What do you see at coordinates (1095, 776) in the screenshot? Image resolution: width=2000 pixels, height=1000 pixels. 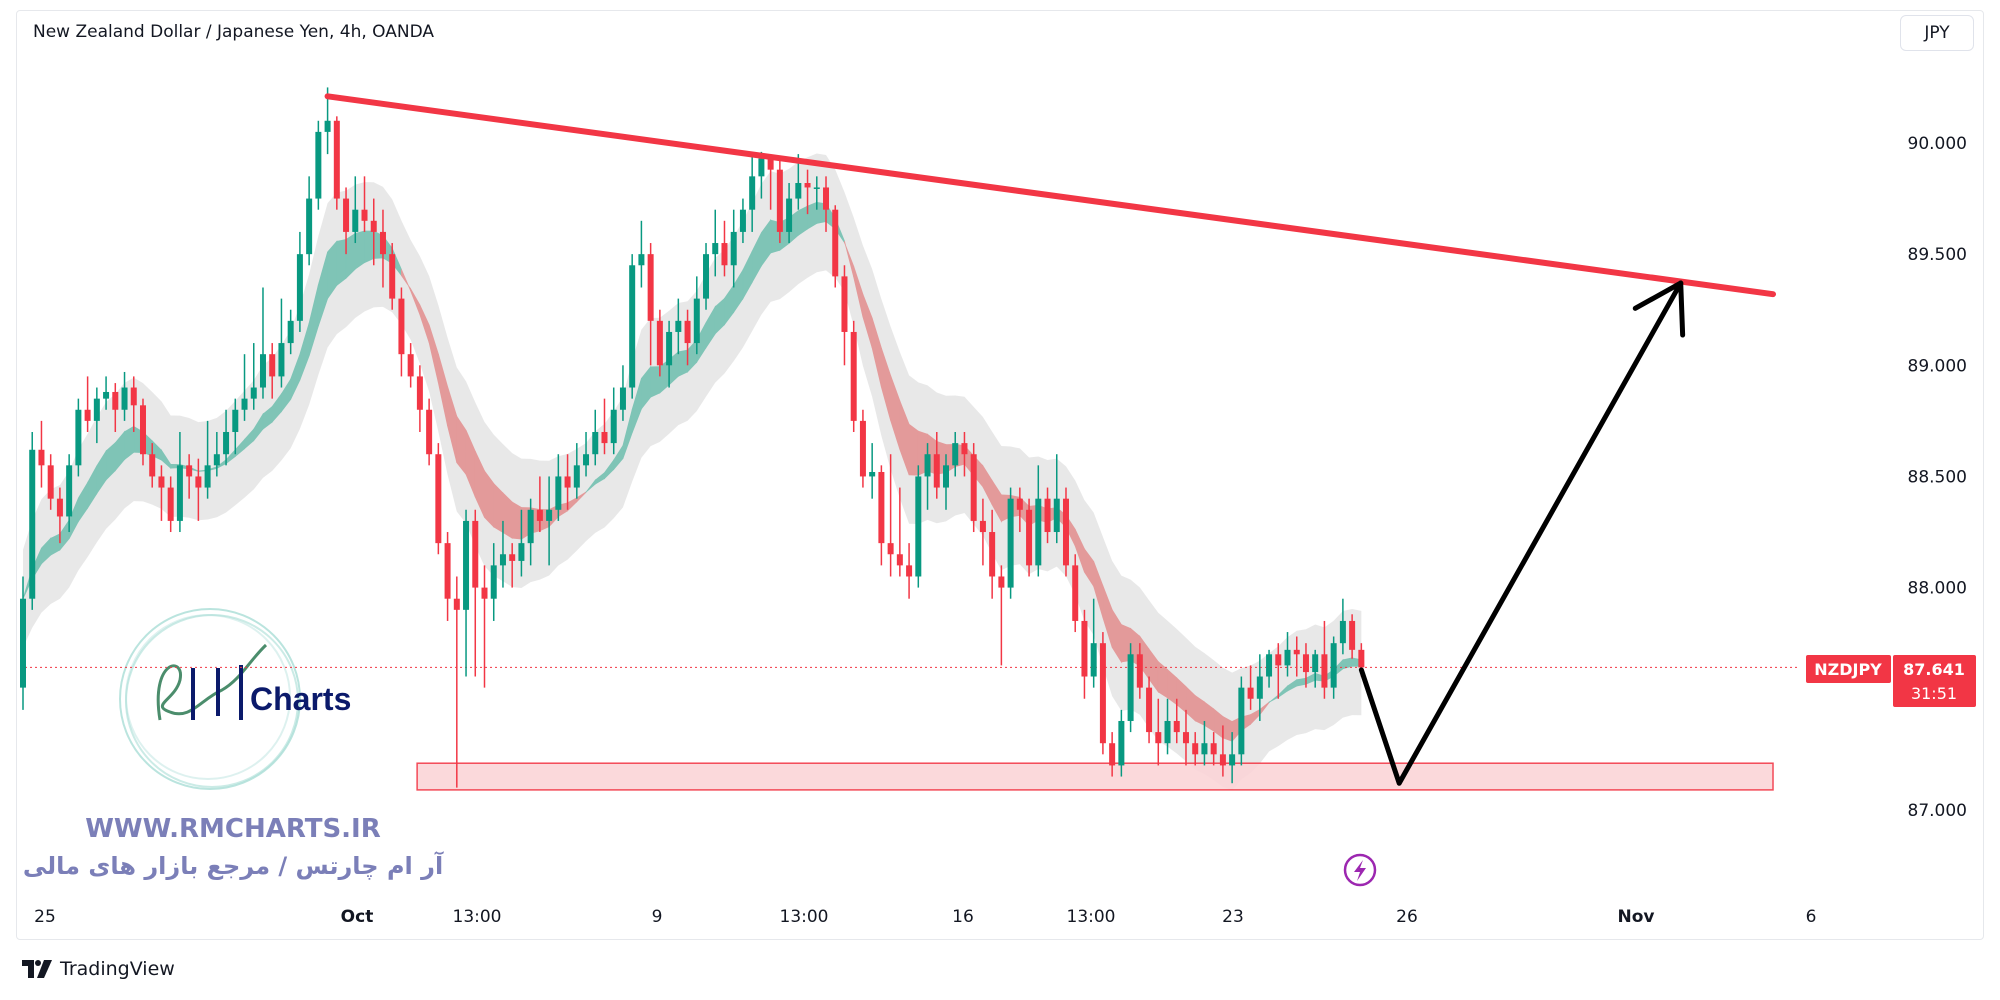 I see `support-zone` at bounding box center [1095, 776].